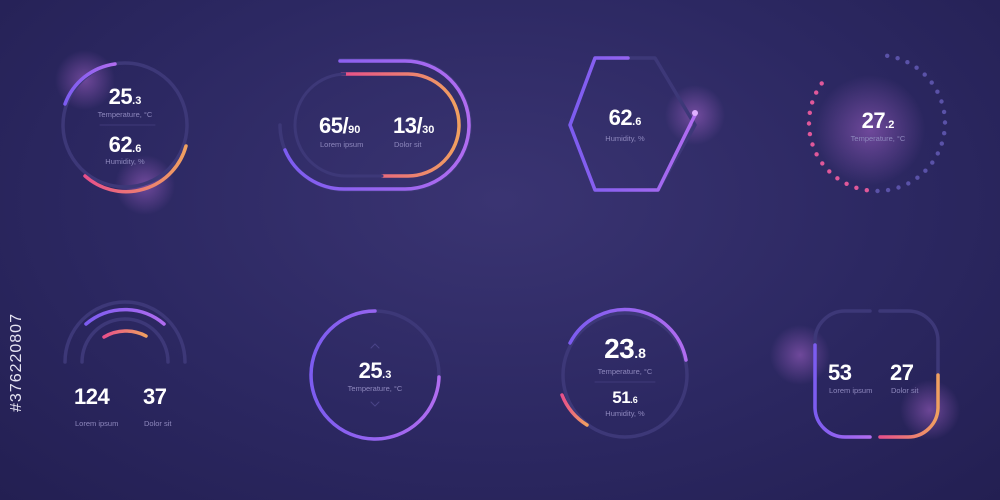  Describe the element at coordinates (92, 396) in the screenshot. I see `lorem-value: 124` at that location.